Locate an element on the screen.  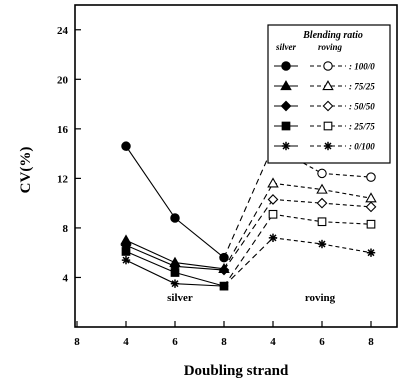
x-axis: 8 4 6 8 4 6 8 is located at coordinates (224, 334).